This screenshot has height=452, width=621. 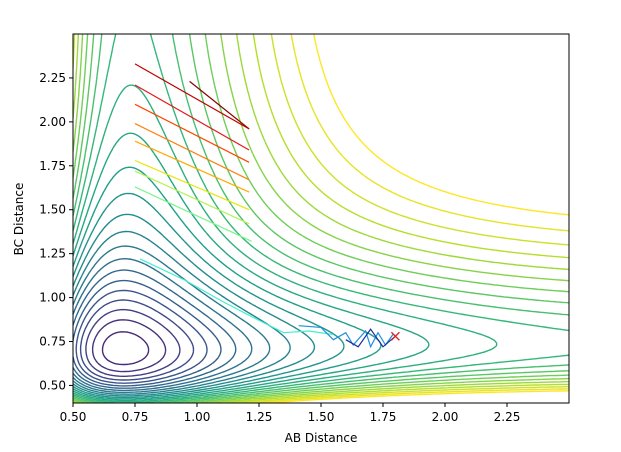 What do you see at coordinates (52, 254) in the screenshot?
I see `y-tick-label: 1.25` at bounding box center [52, 254].